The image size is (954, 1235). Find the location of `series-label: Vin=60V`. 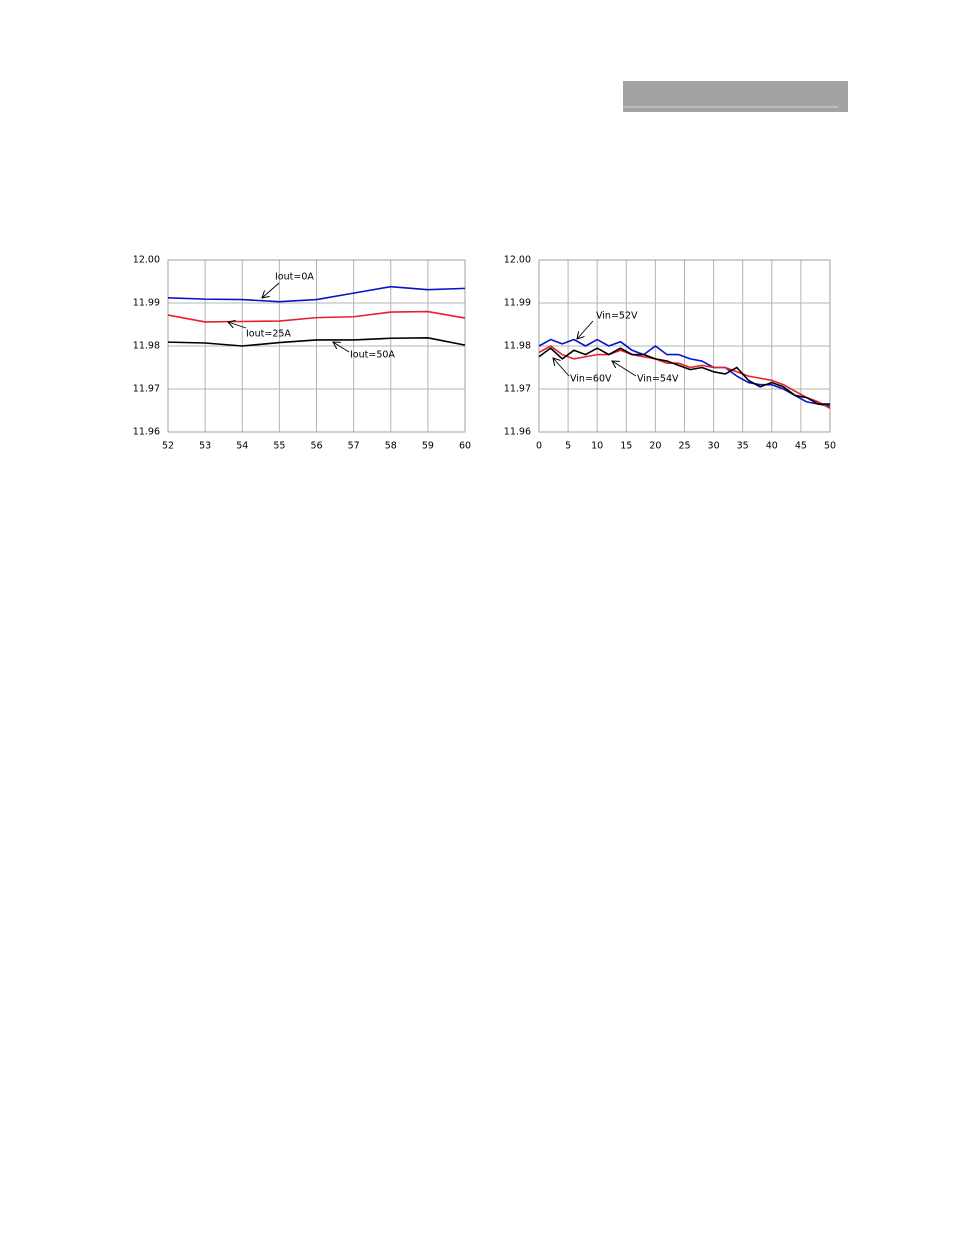

series-label: Vin=60V is located at coordinates (591, 379).